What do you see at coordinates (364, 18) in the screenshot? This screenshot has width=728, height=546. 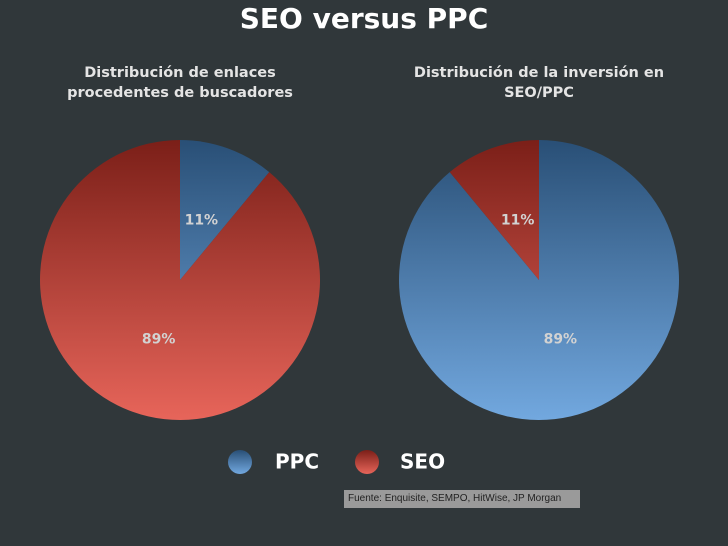 I see `slide-title: SEO versus PPC` at bounding box center [364, 18].